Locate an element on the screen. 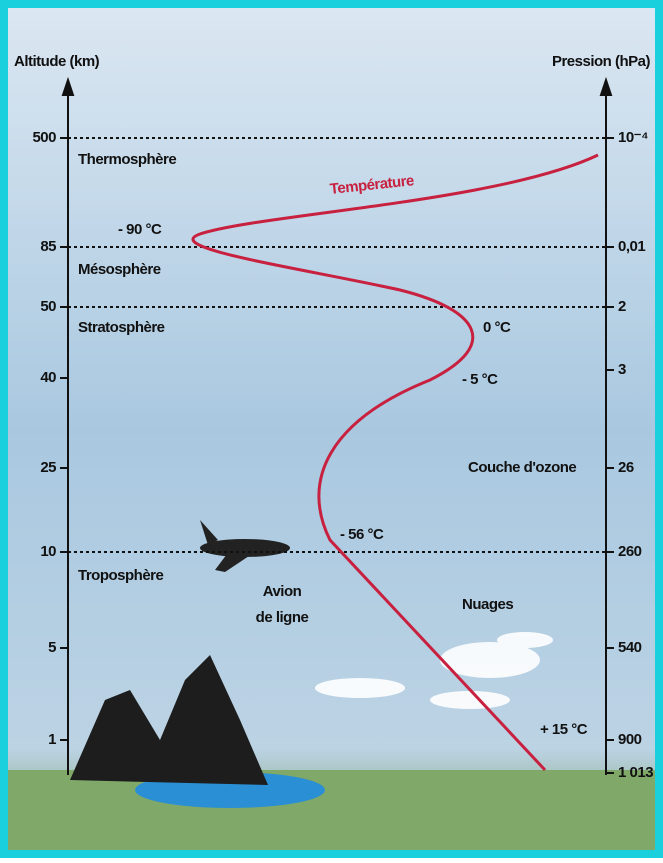 Image resolution: width=663 pixels, height=863 pixels. axis-title: Pression (hPa) is located at coordinates (601, 61).